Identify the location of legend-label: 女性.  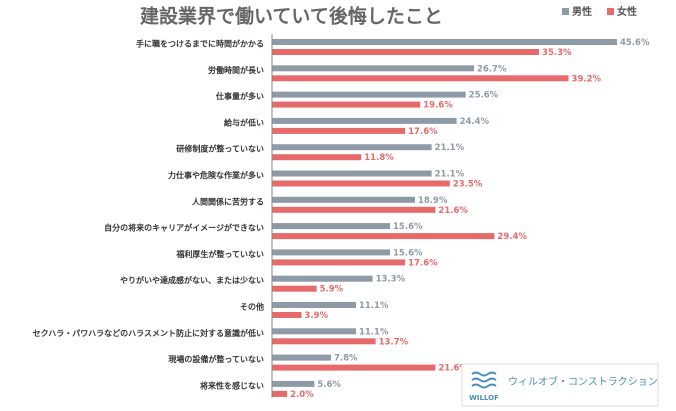
(627, 11).